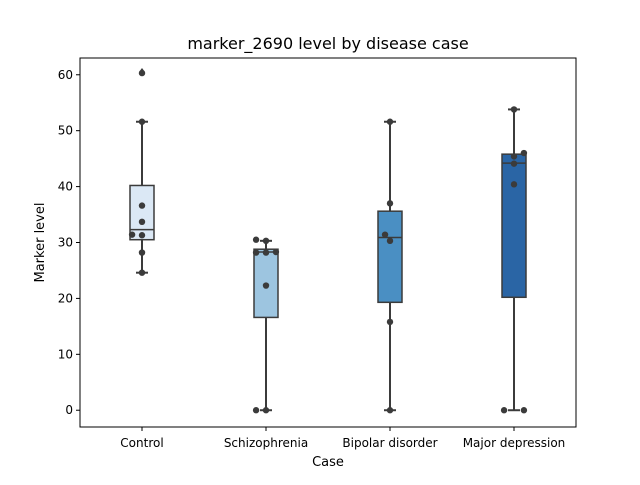 This screenshot has height=485, width=640. Describe the element at coordinates (65, 131) in the screenshot. I see `y-tick-label: 50` at that location.